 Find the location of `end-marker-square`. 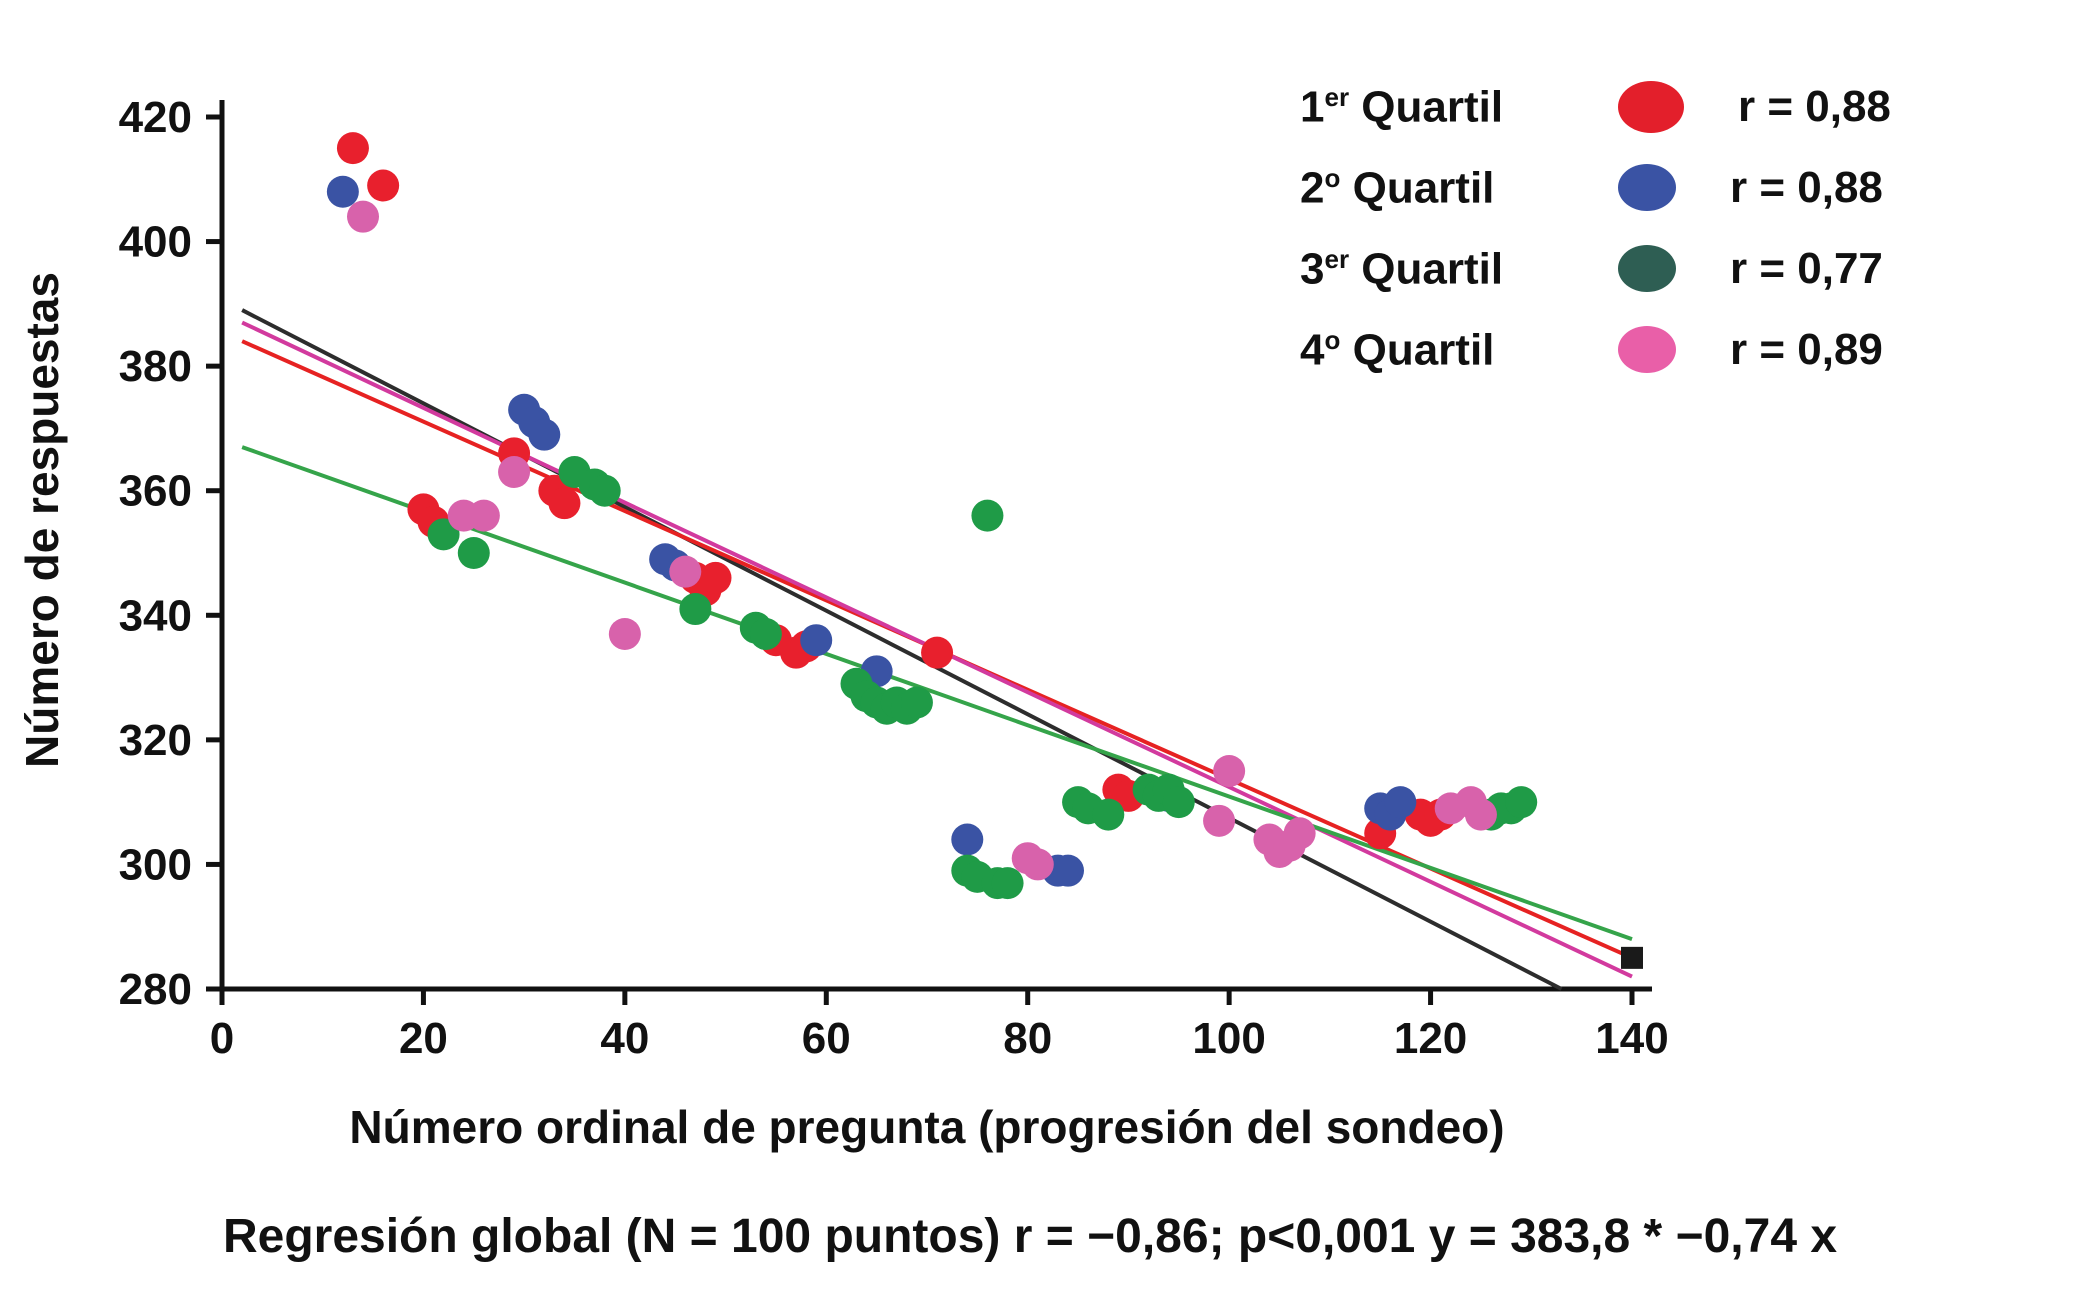

end-marker-square is located at coordinates (1632, 957).